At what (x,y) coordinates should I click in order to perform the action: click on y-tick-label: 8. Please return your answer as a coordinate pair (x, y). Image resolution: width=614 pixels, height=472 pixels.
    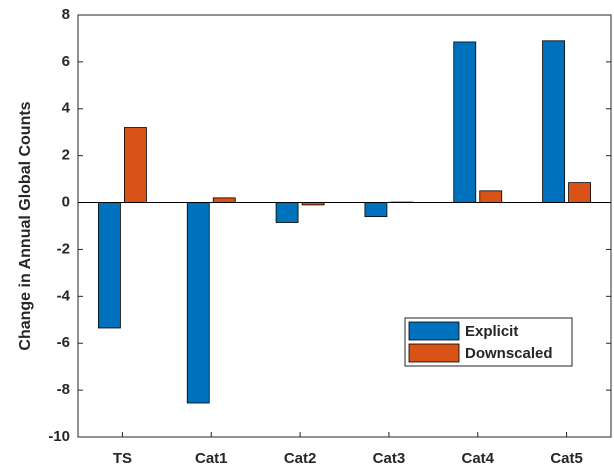
    Looking at the image, I should click on (66, 14).